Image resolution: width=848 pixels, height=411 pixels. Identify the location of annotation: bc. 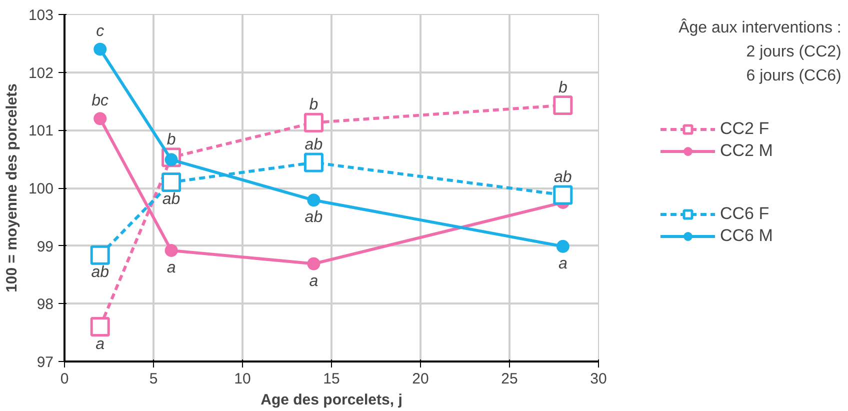
(100, 101).